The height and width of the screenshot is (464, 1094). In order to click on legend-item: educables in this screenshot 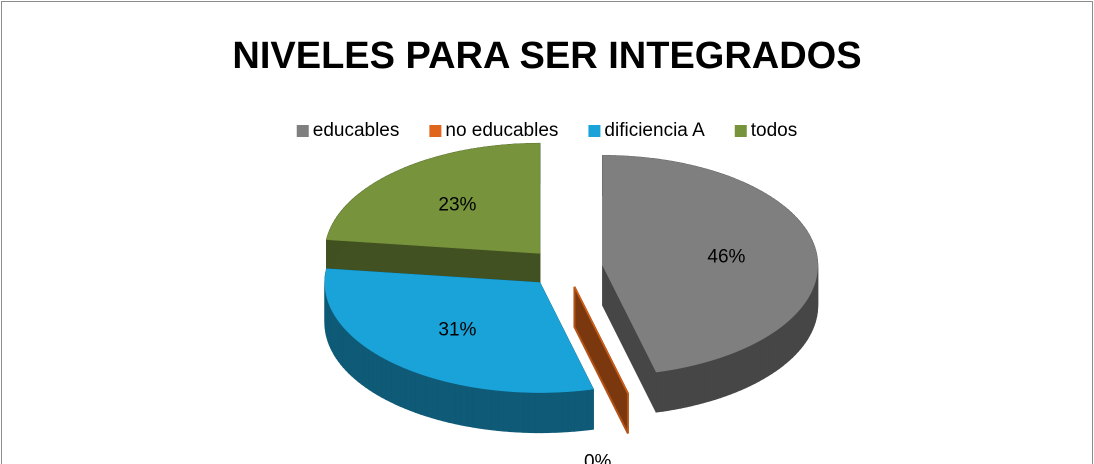, I will do `click(348, 130)`.